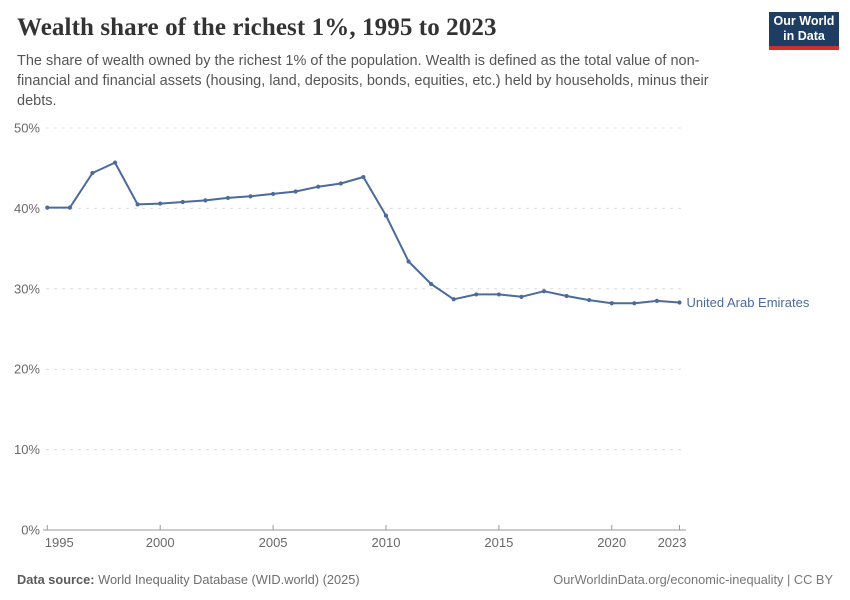 This screenshot has height=600, width=850. Describe the element at coordinates (804, 36) in the screenshot. I see `owid-logo-line2: in Data` at that location.